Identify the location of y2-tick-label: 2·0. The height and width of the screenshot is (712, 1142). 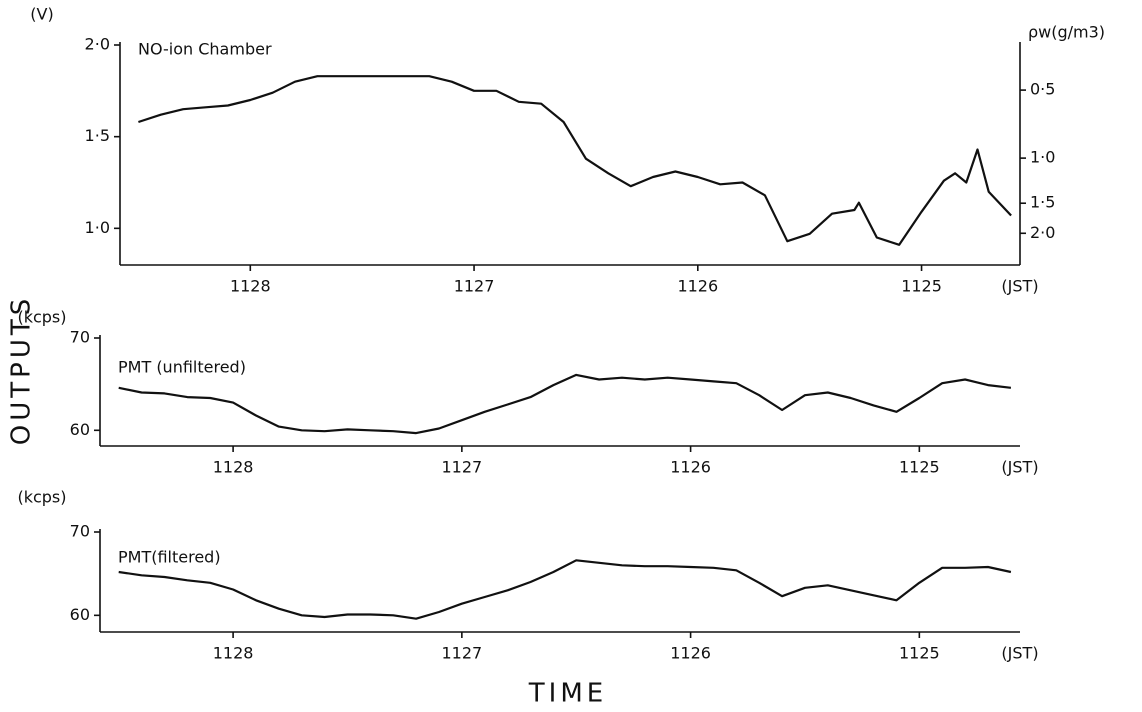
(1042, 232).